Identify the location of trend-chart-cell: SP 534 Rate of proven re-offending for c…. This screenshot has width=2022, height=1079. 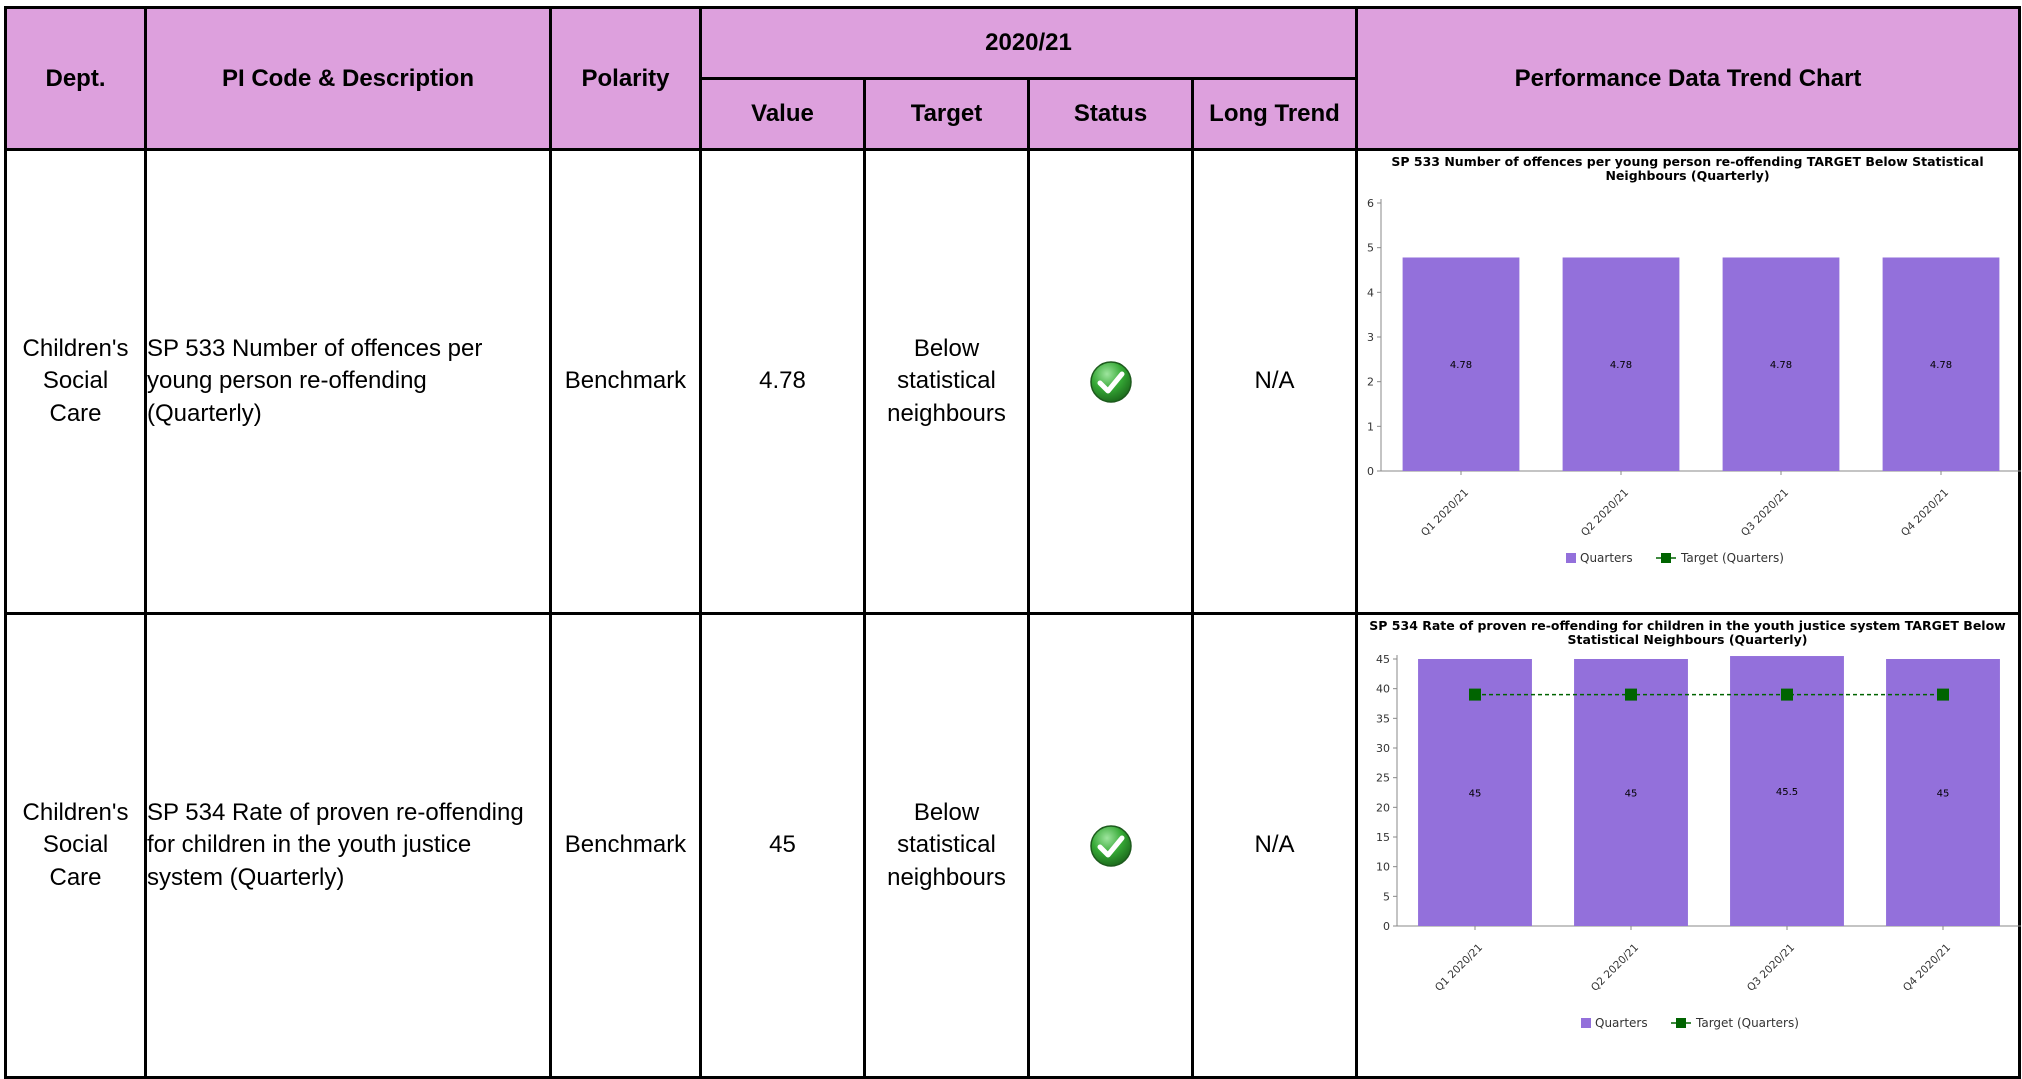
(1688, 845).